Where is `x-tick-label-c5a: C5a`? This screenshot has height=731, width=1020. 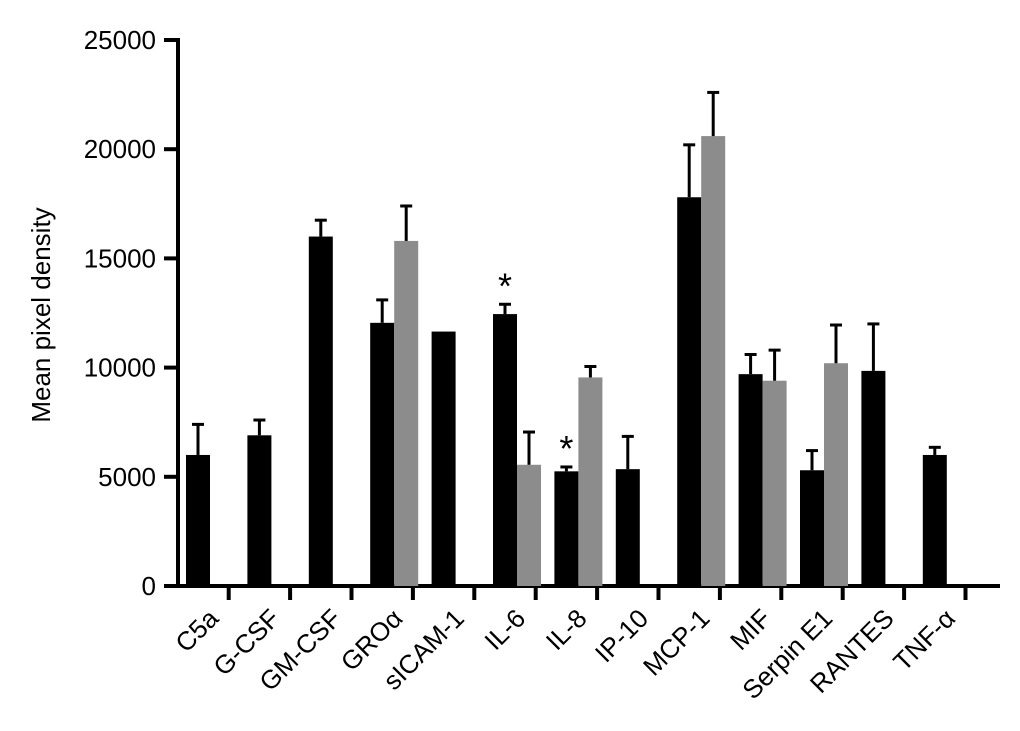 x-tick-label-c5a: C5a is located at coordinates (196, 630).